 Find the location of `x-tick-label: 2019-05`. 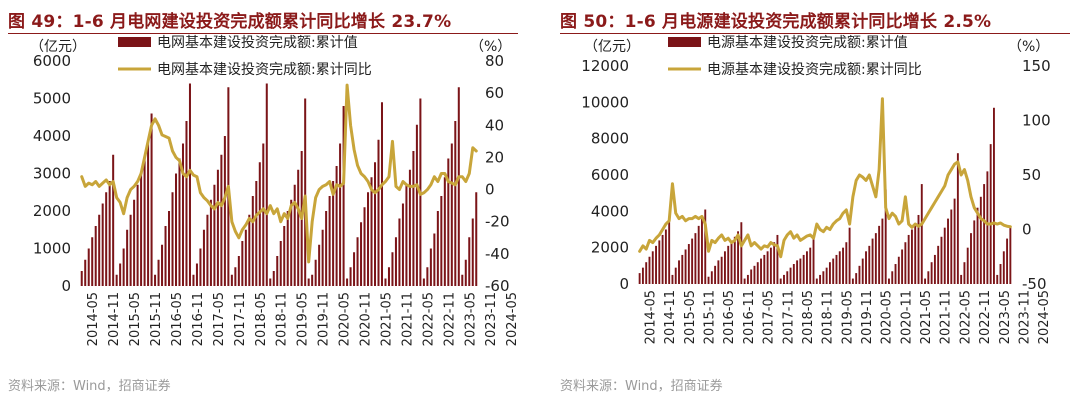

x-tick-label: 2019-05 is located at coordinates (303, 319).